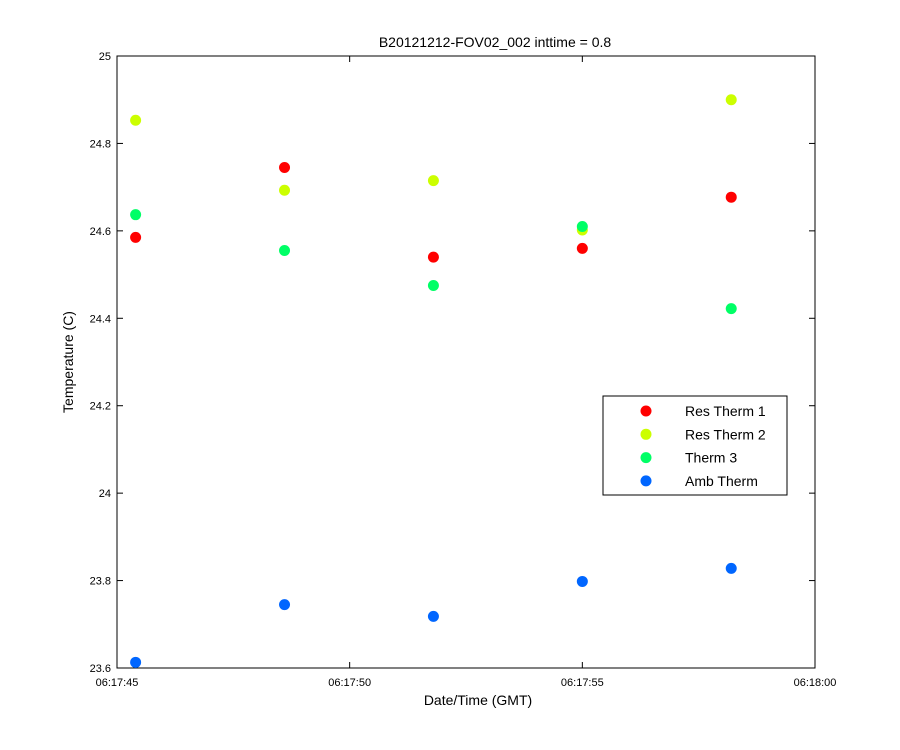 The width and height of the screenshot is (900, 750). Describe the element at coordinates (725, 411) in the screenshot. I see `legend-label-res-therm-1: Res Therm 1` at that location.